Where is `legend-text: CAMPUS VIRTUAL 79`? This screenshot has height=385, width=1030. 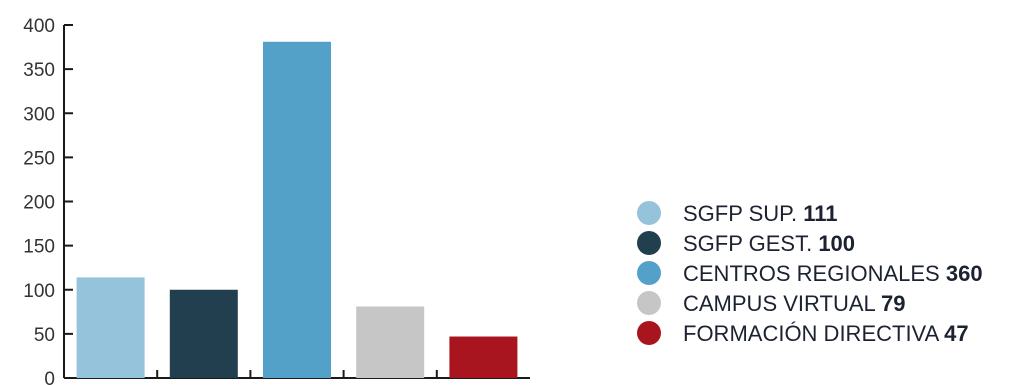
legend-text: CAMPUS VIRTUAL 79 is located at coordinates (794, 303).